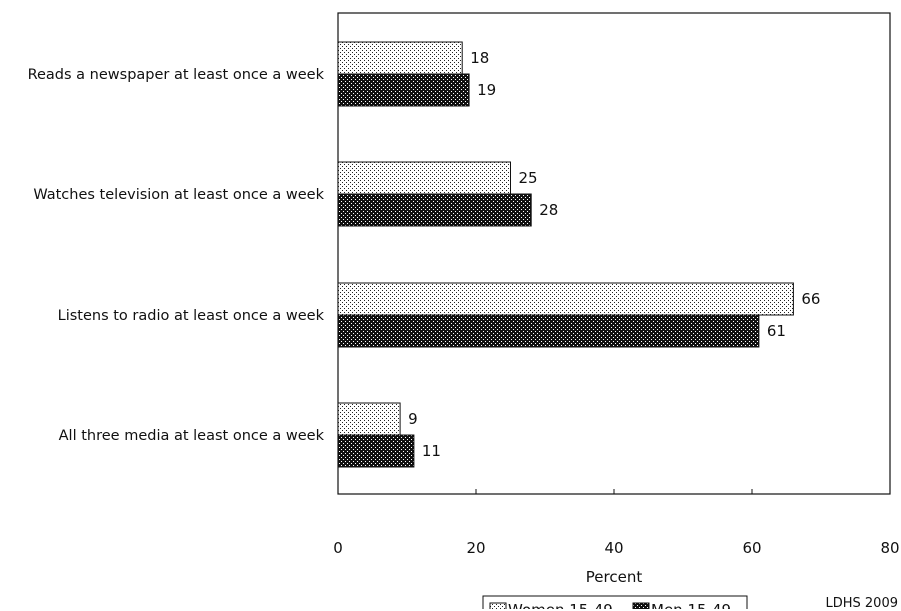 This screenshot has width=901, height=611. I want to click on legend: Women 15-49 Men 15-49, so click(615, 602).